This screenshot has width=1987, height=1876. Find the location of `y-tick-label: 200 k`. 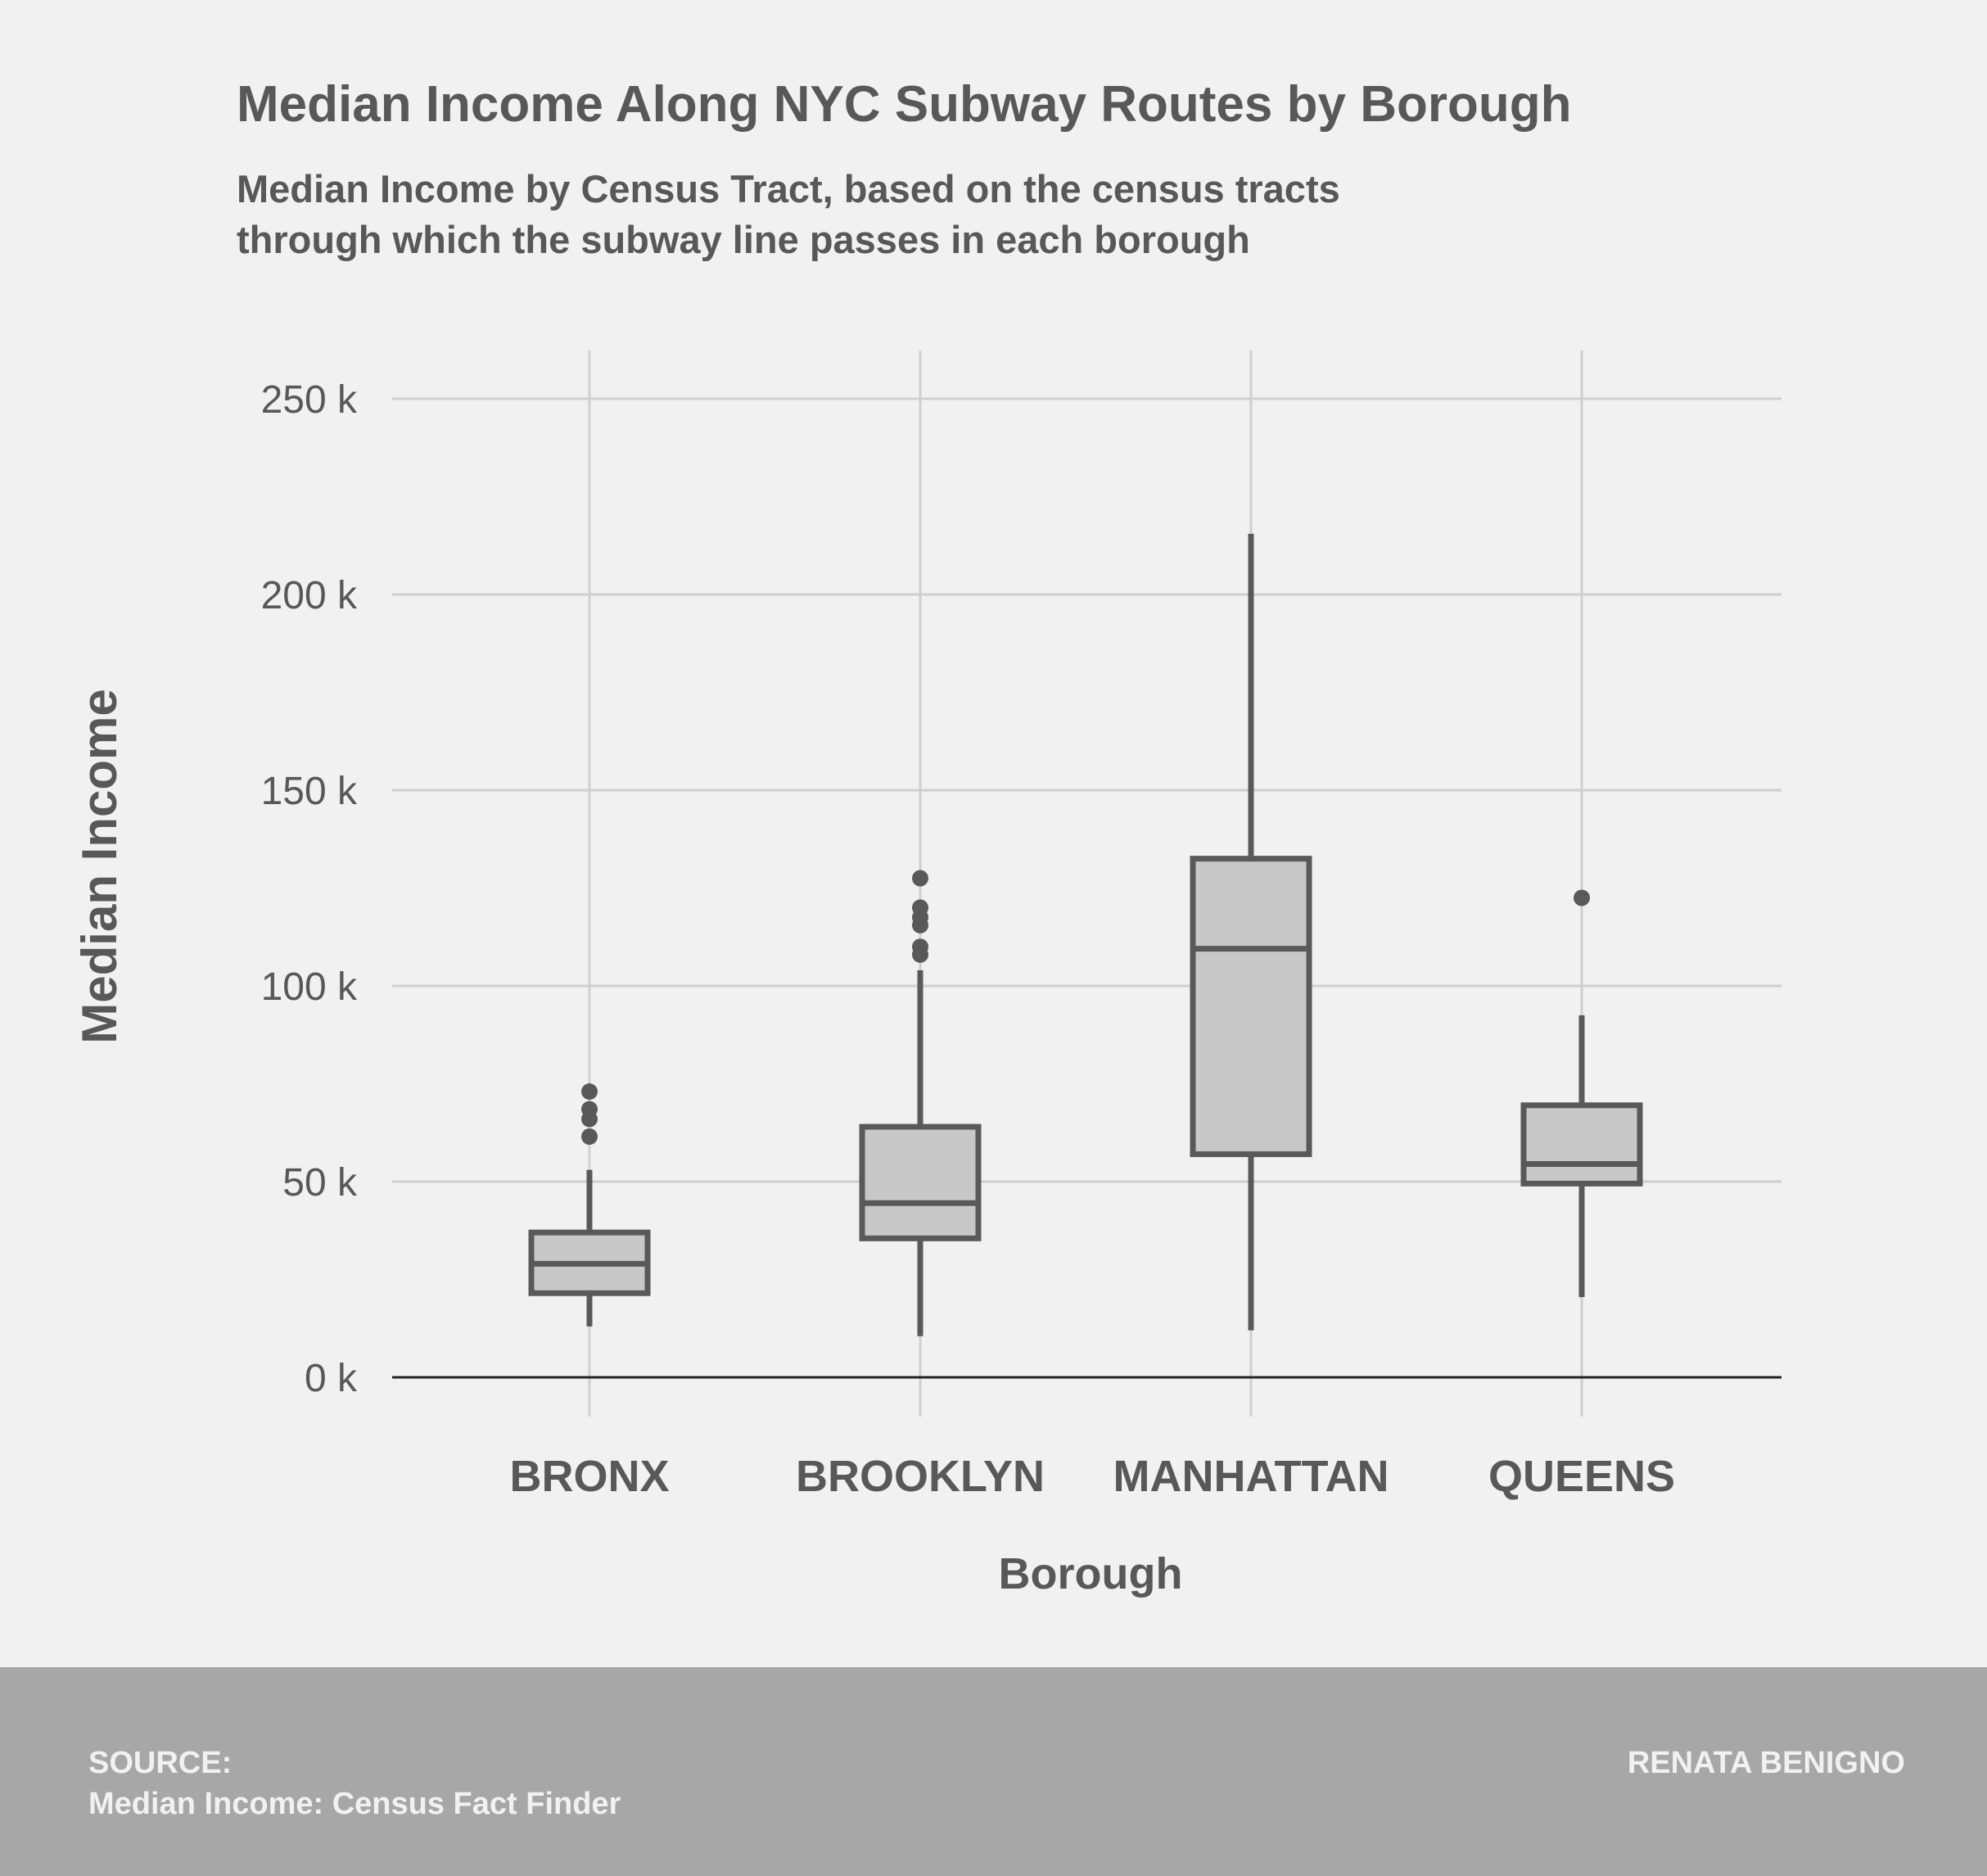

y-tick-label: 200 k is located at coordinates (309, 595).